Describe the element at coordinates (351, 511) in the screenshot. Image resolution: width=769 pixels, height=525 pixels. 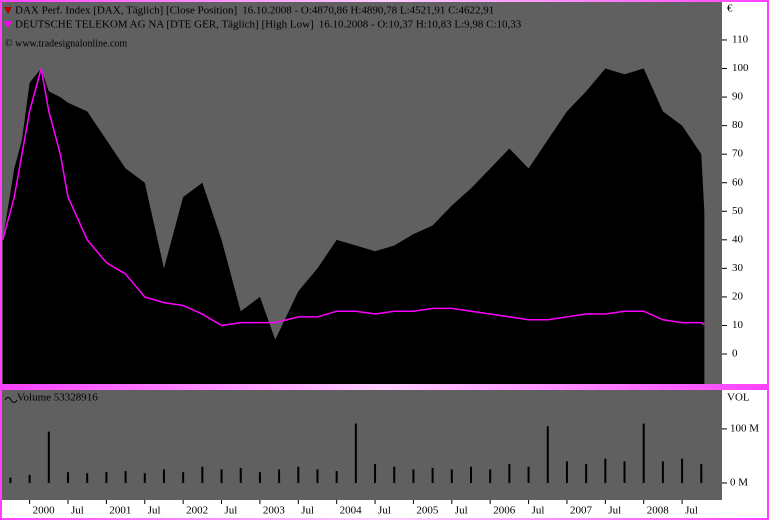
I see `x-tick-label: 2004` at that location.